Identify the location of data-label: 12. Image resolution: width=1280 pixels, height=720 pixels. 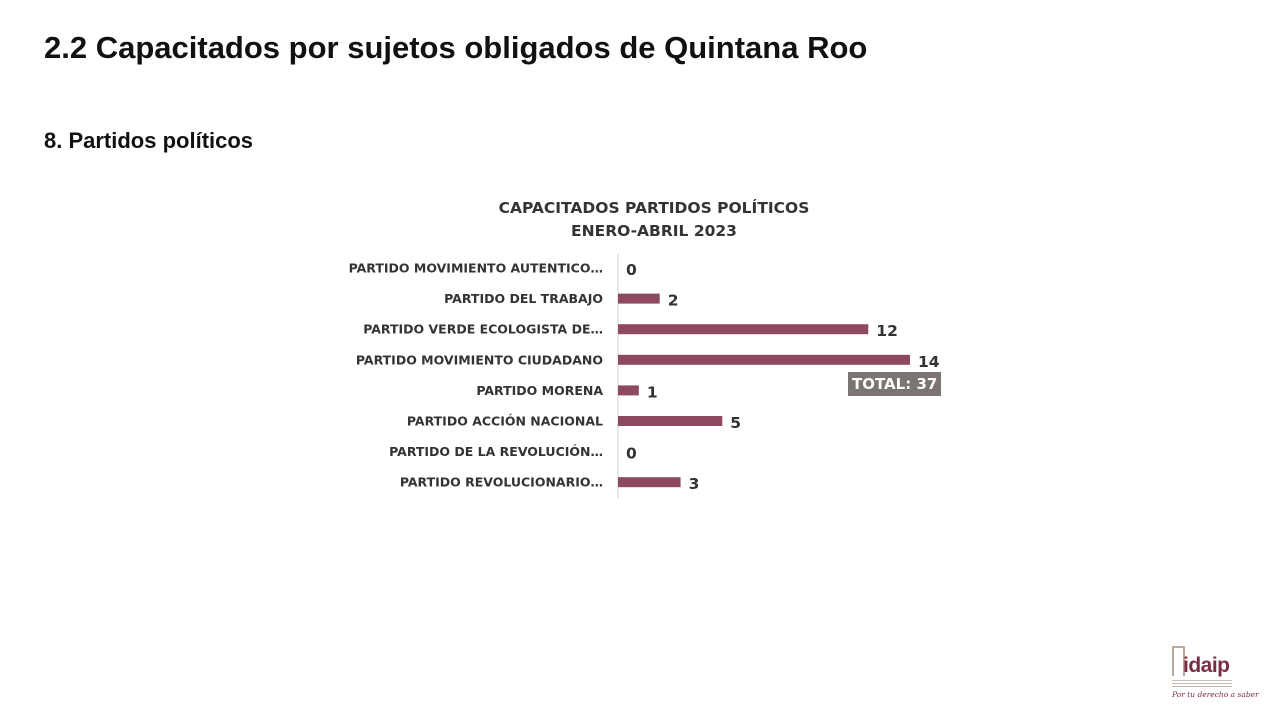
(887, 331).